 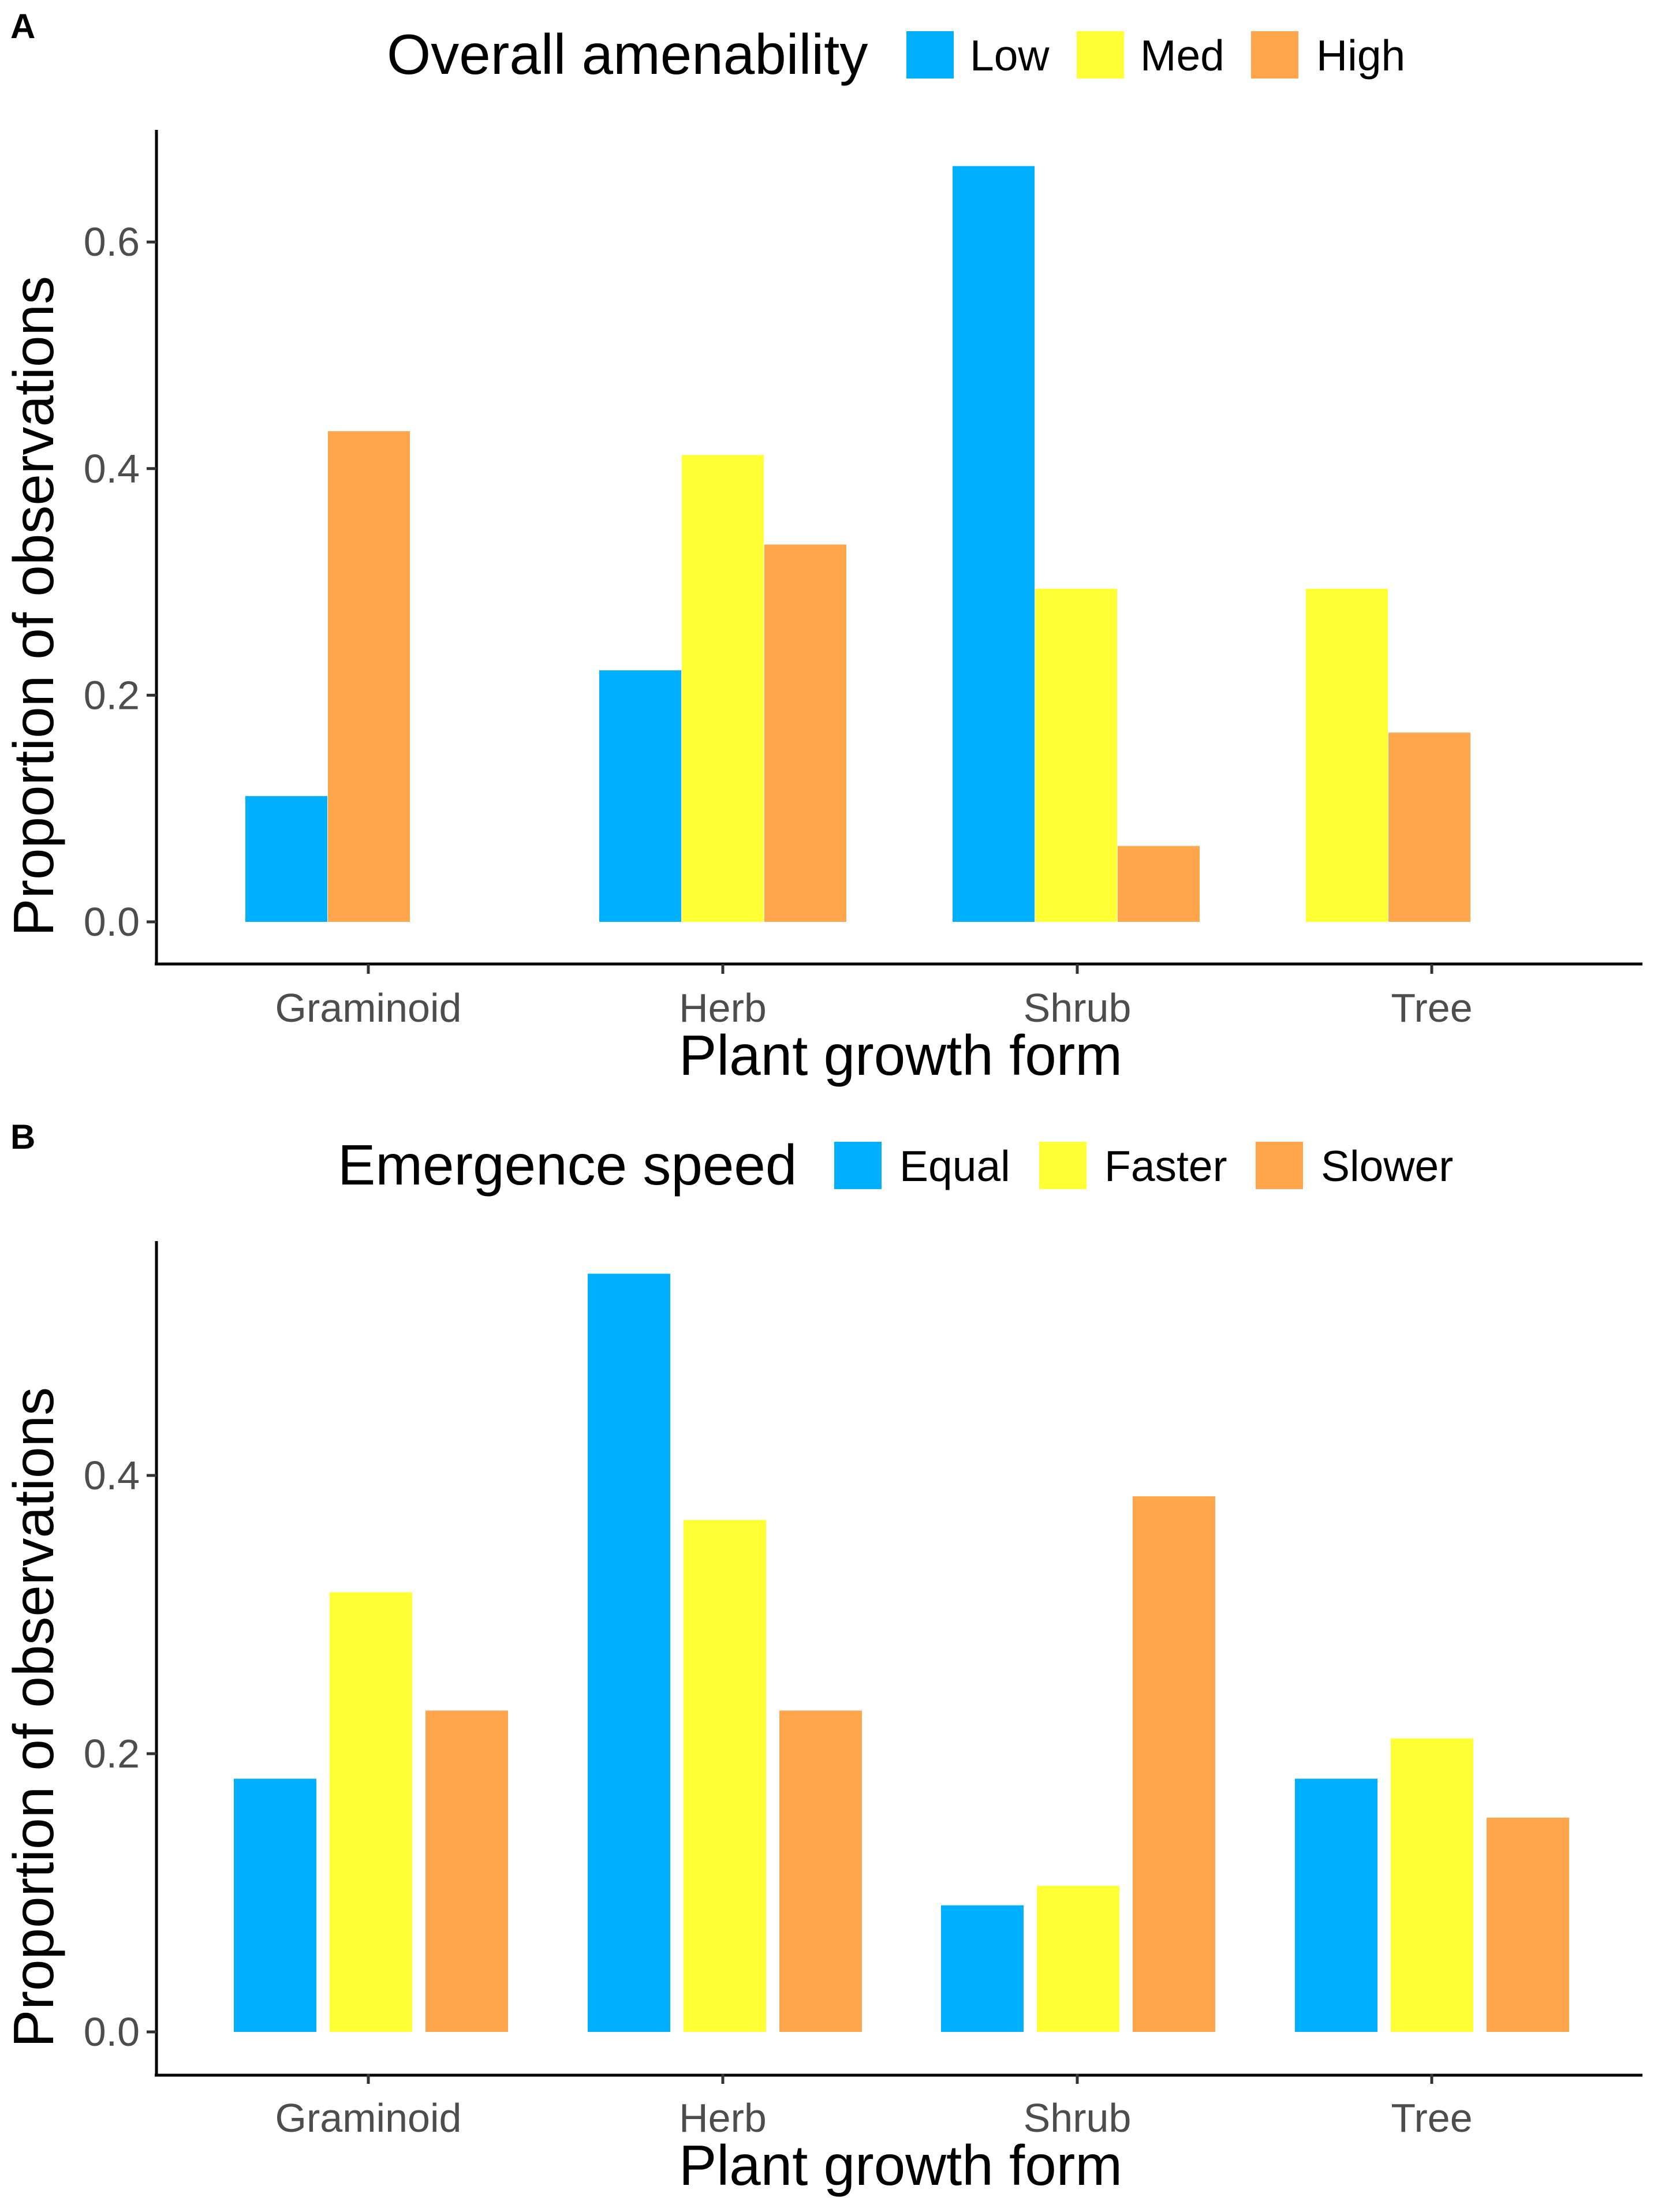 What do you see at coordinates (112, 1754) in the screenshot?
I see `panel-b-y-tick-label-1: 0.2` at bounding box center [112, 1754].